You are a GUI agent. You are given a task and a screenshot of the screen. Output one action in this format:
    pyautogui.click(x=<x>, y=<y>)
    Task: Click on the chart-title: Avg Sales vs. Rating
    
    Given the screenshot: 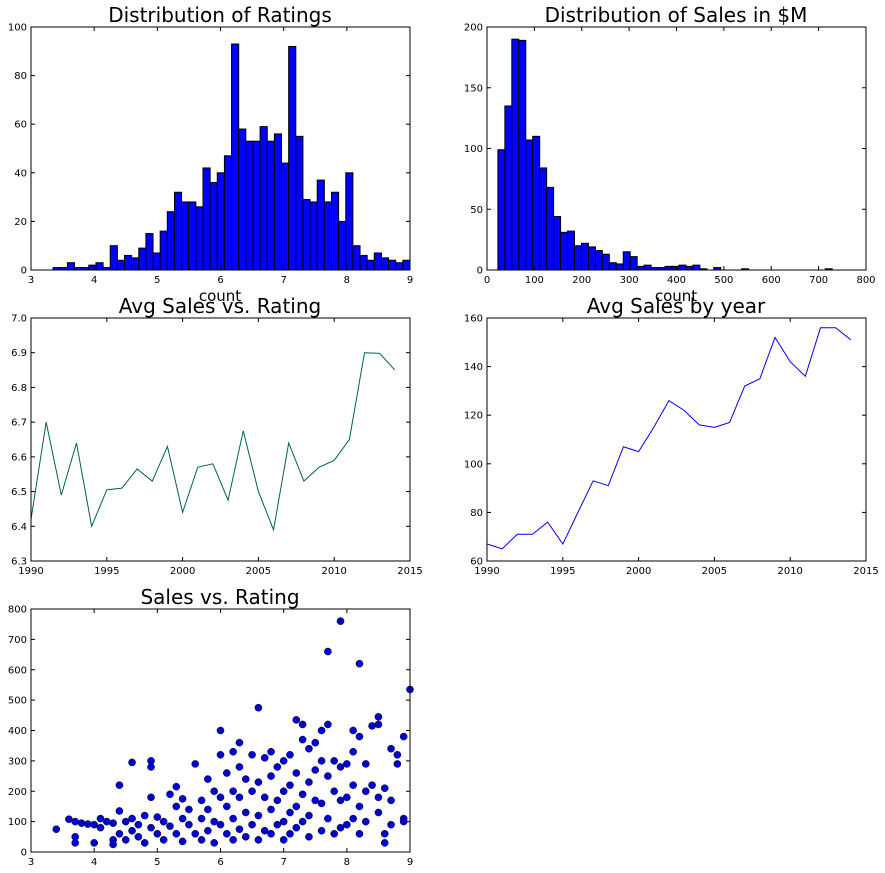 What is the action you would take?
    pyautogui.click(x=220, y=306)
    